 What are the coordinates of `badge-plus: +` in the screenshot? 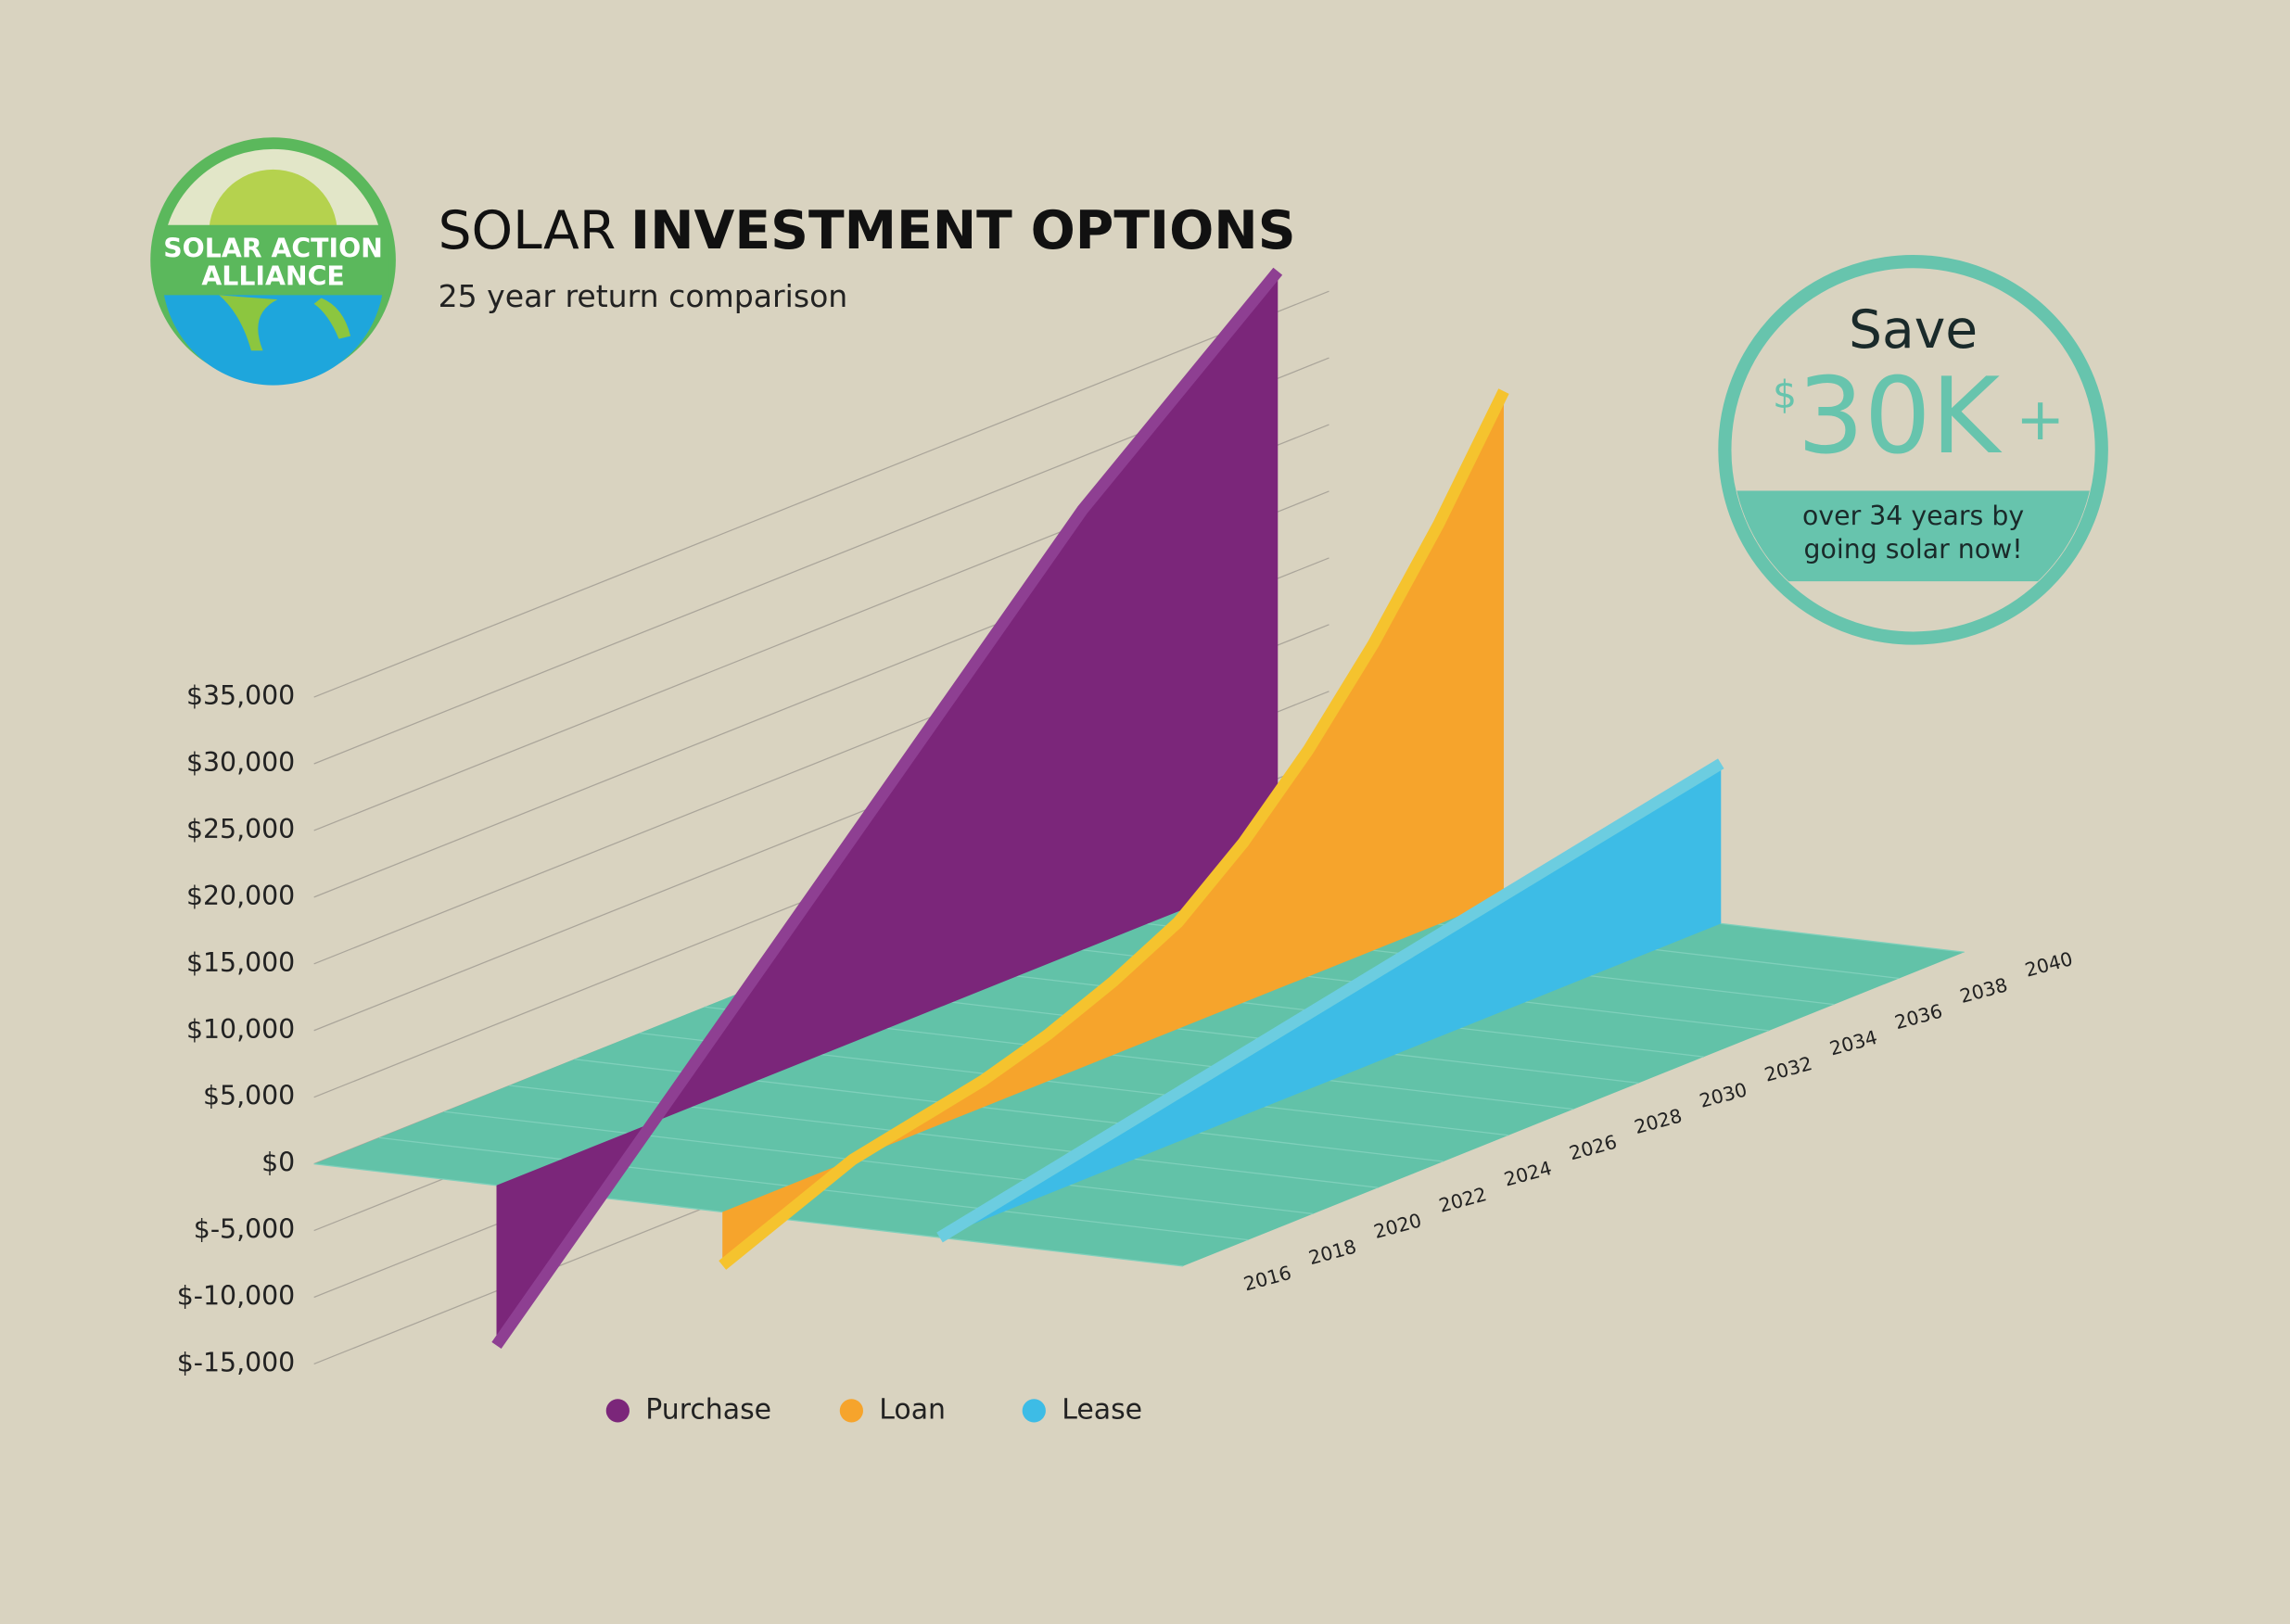 It's located at (2040, 419).